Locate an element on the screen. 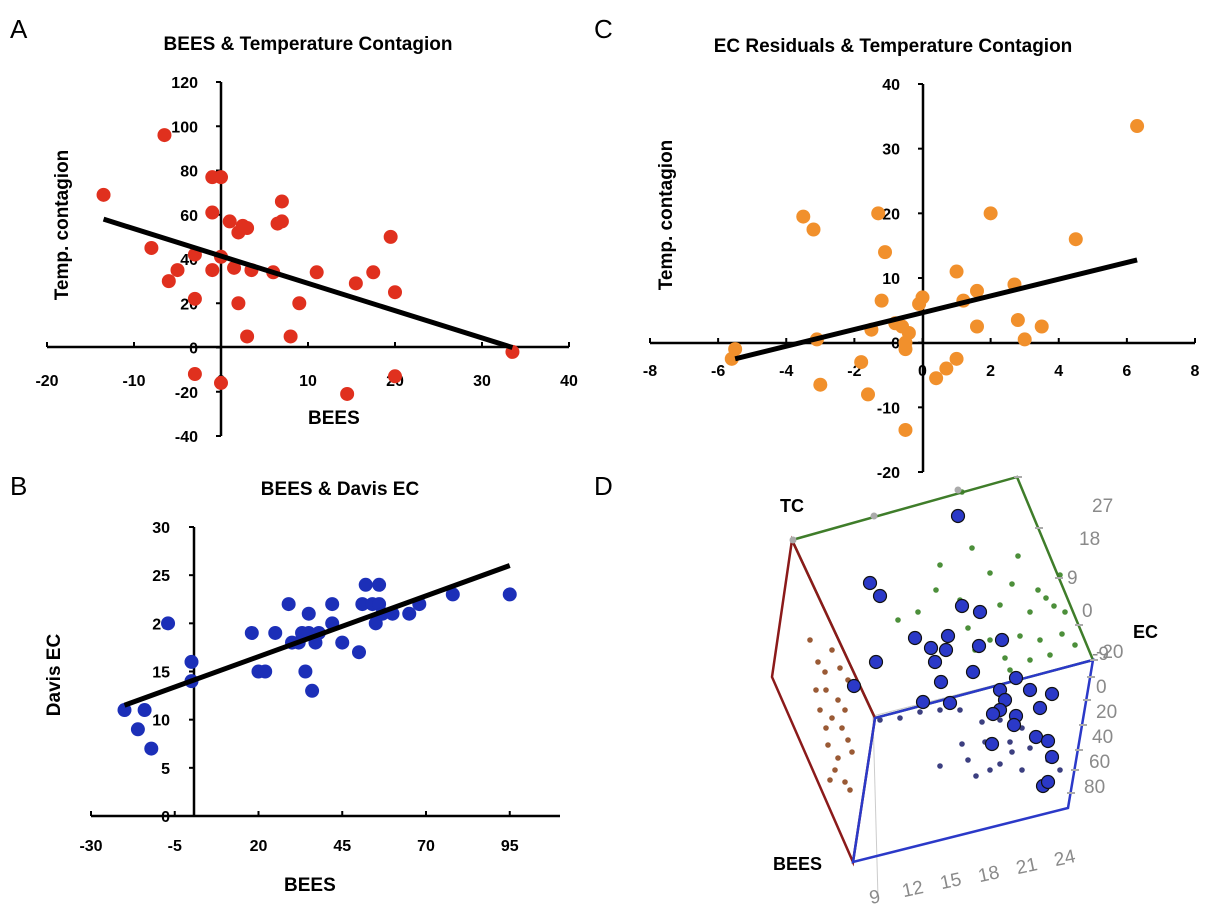 The height and width of the screenshot is (908, 1208). panel-c-y-tick-label: -10 is located at coordinates (888, 408).